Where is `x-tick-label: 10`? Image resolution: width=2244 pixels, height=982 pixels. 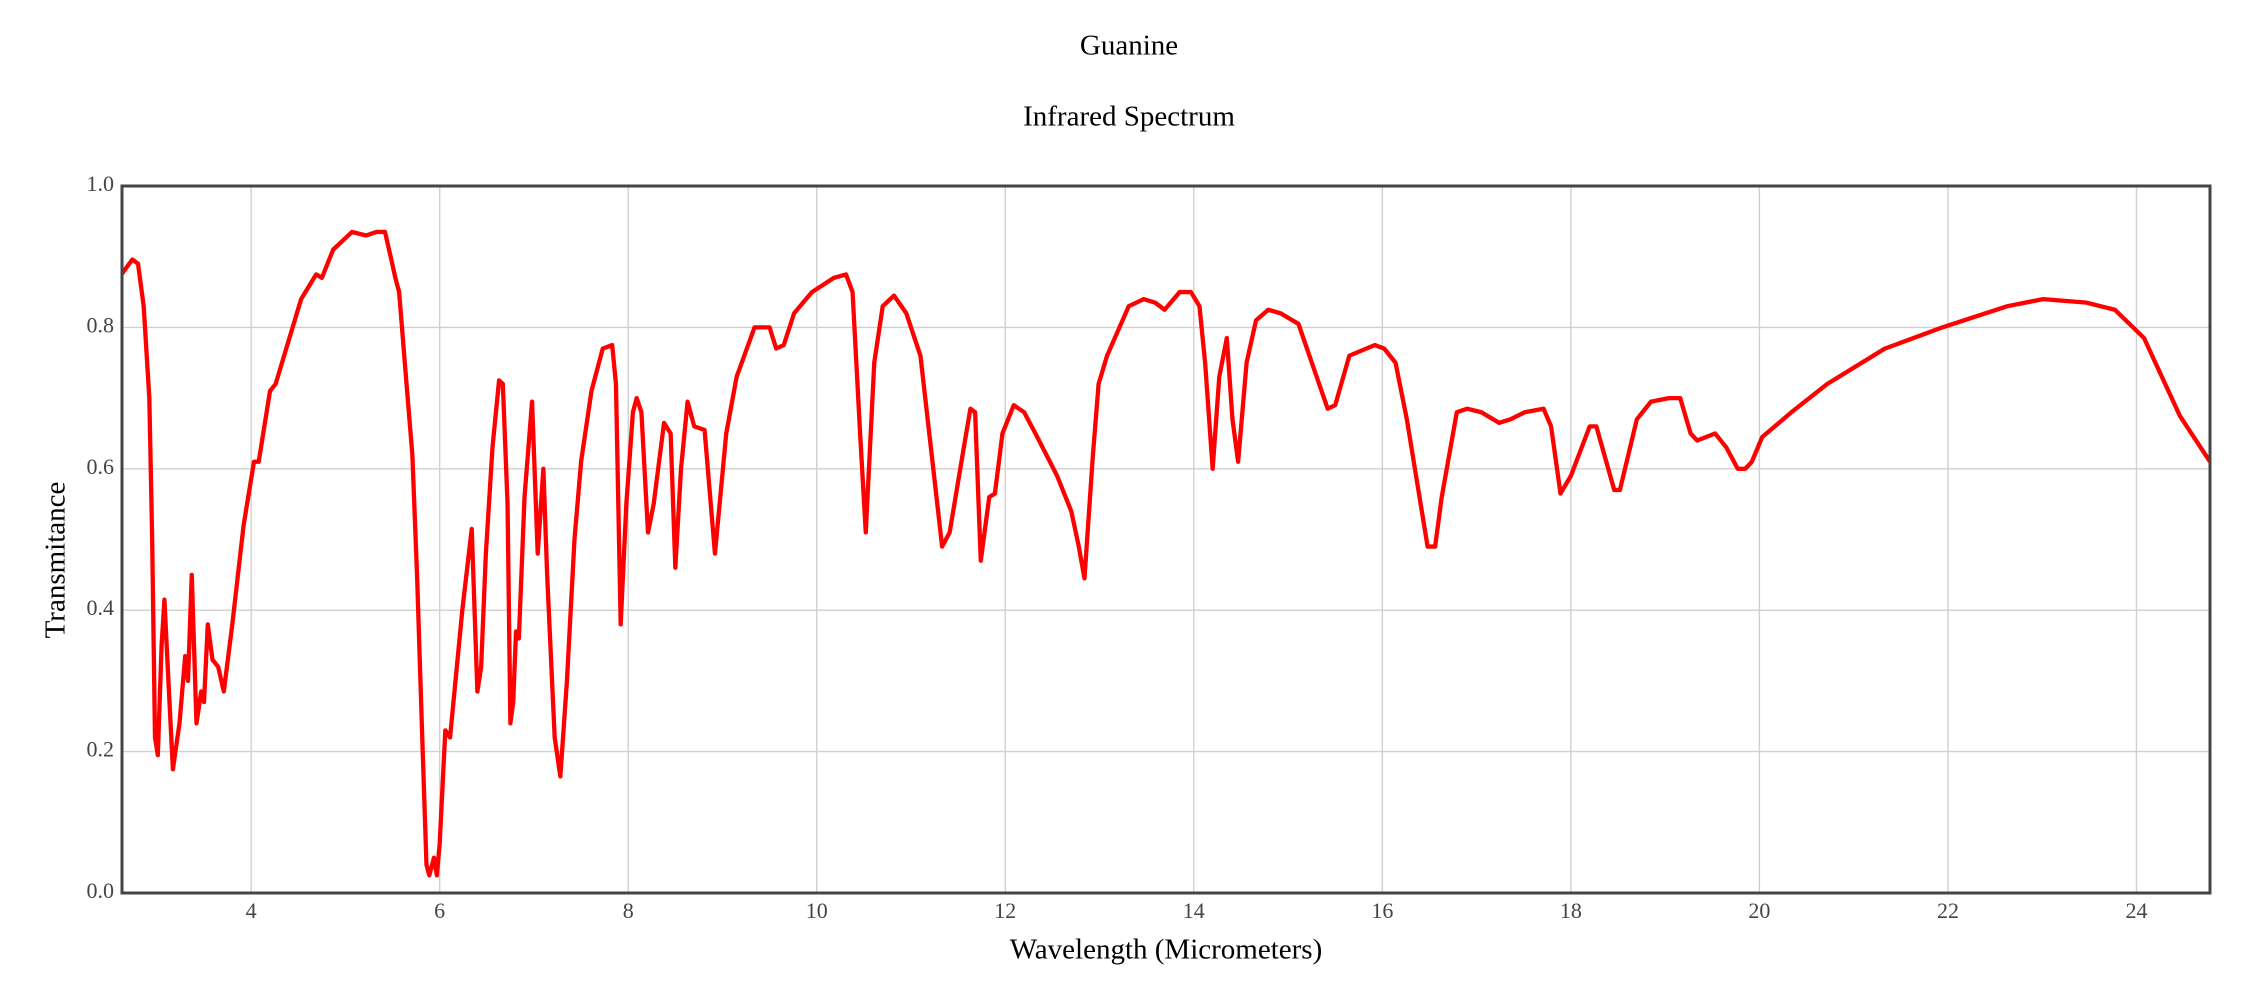 x-tick-label: 10 is located at coordinates (817, 910).